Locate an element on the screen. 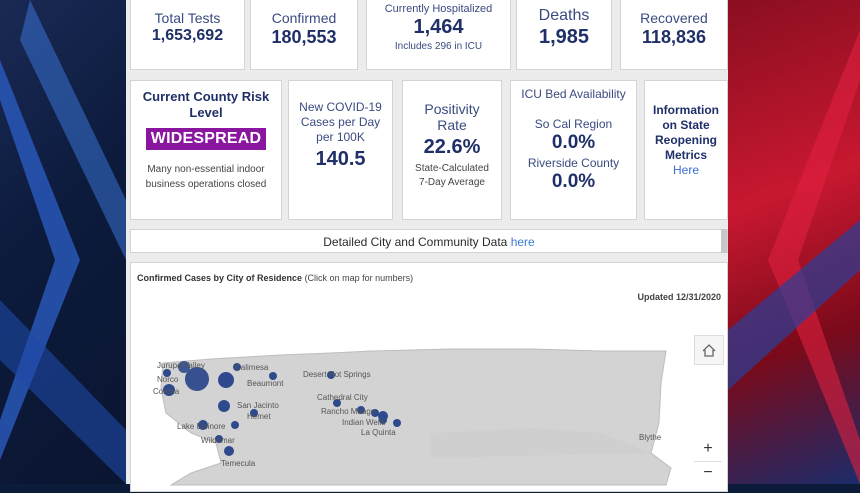 This screenshot has height=493, width=860. detailed-data-link: here is located at coordinates (522, 242).